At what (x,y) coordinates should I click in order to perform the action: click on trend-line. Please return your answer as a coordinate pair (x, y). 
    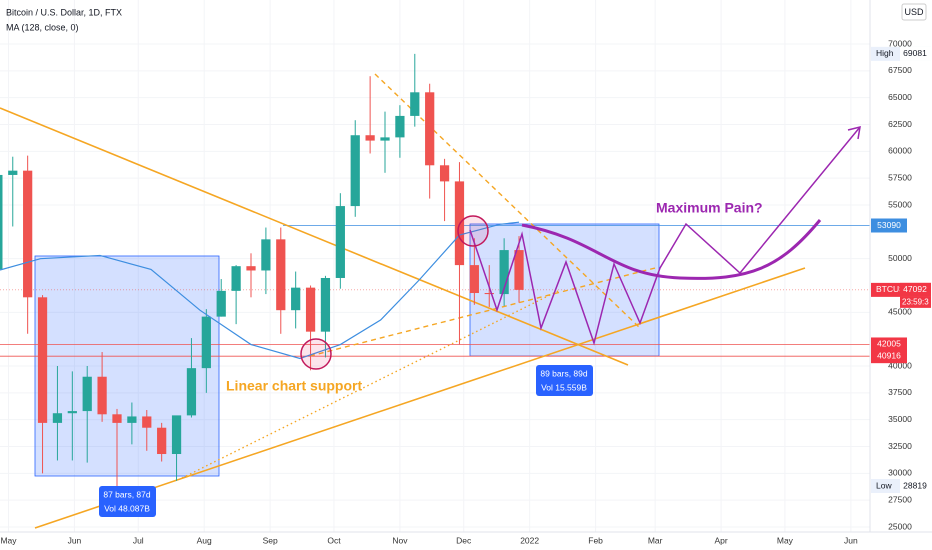
    Looking at the image, I should click on (371, 384).